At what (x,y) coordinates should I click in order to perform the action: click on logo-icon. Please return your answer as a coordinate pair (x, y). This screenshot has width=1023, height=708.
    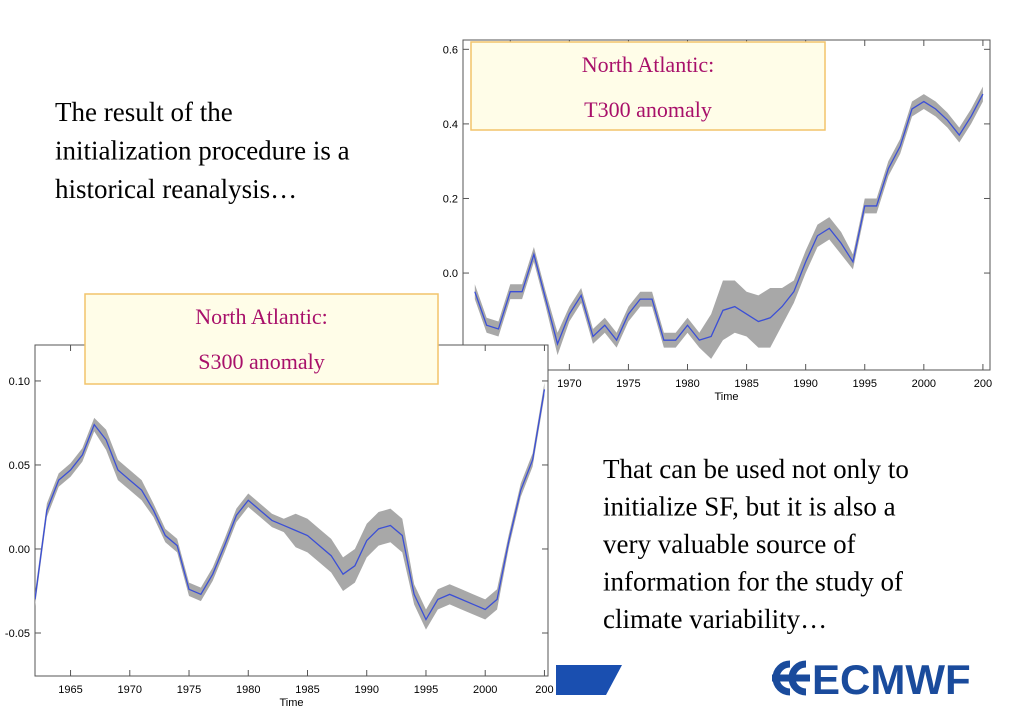
    Looking at the image, I should click on (791, 678).